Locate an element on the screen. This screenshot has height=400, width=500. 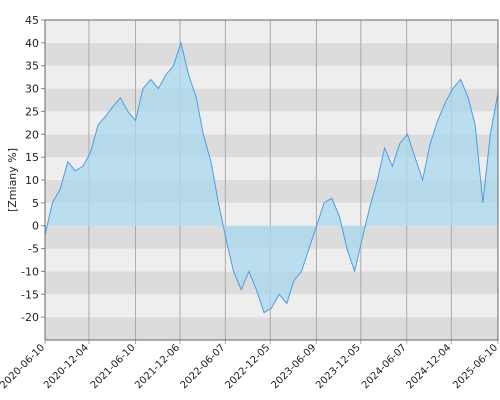
y-tick-label: 5 is located at coordinates (35, 203).